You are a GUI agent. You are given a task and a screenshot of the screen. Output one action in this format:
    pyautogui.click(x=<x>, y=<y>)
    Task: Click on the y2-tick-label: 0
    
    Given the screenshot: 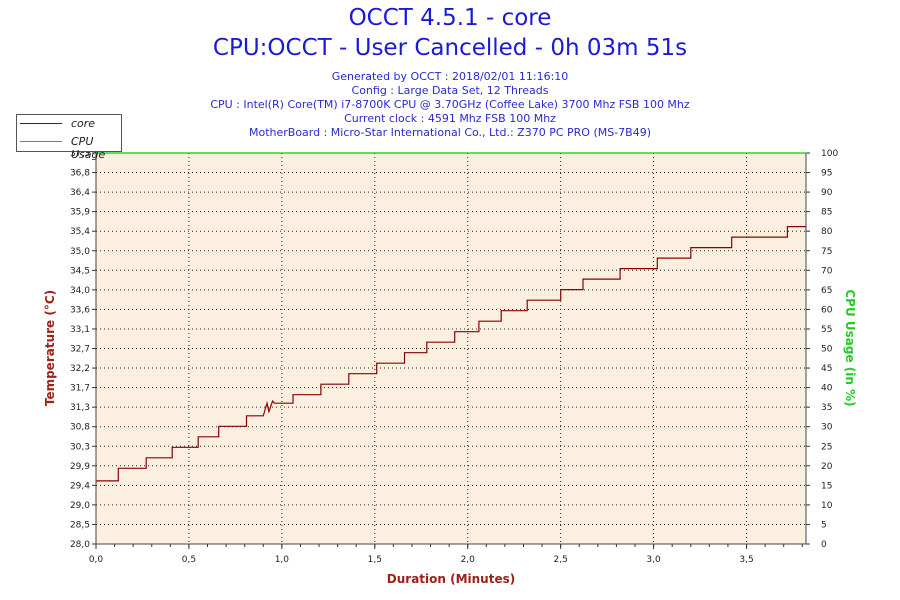 What is the action you would take?
    pyautogui.click(x=824, y=545)
    